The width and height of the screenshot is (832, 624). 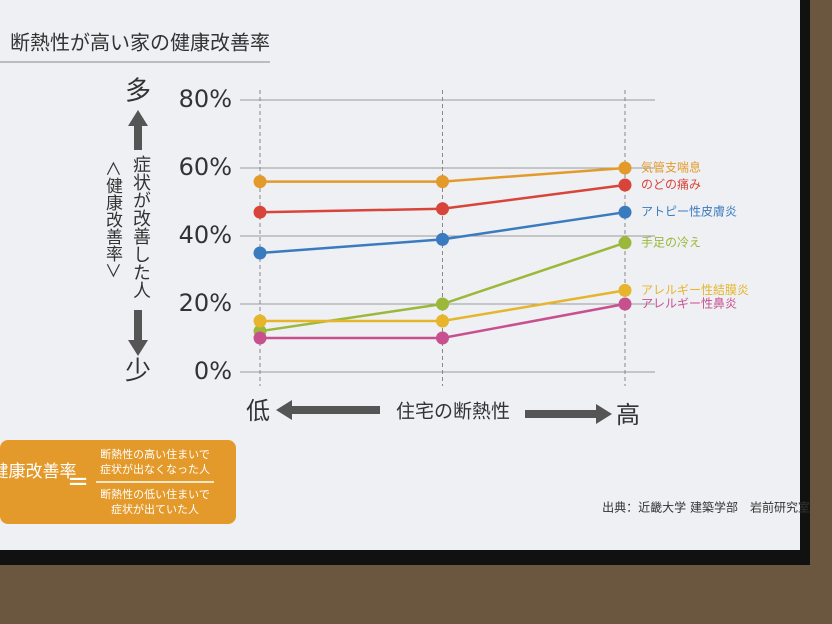 I want to click on source: 出典：近畿大学 建築学部 岩前研究室, so click(x=706, y=507).